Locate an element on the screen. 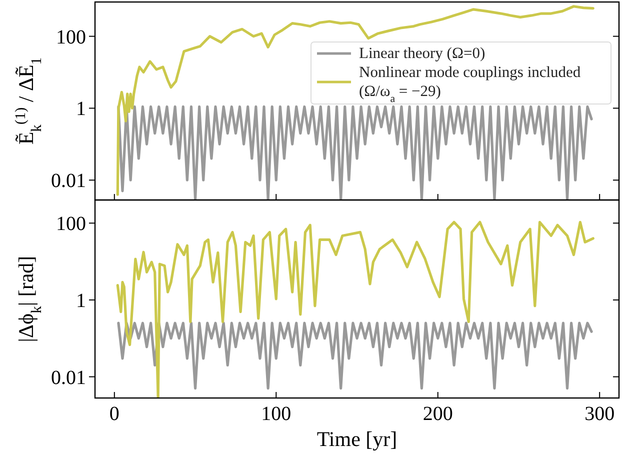 Image resolution: width=634 pixels, height=457 pixels. legend-label: Nonlinear mode couplings included (Ω/ω$_{a}$ = −29) is located at coordinates (470, 84).